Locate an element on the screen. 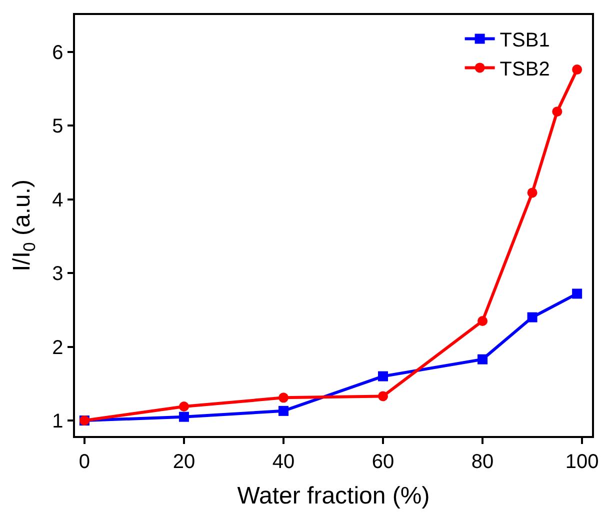 This screenshot has height=517, width=611. y-tick-label: 3 is located at coordinates (58, 274).